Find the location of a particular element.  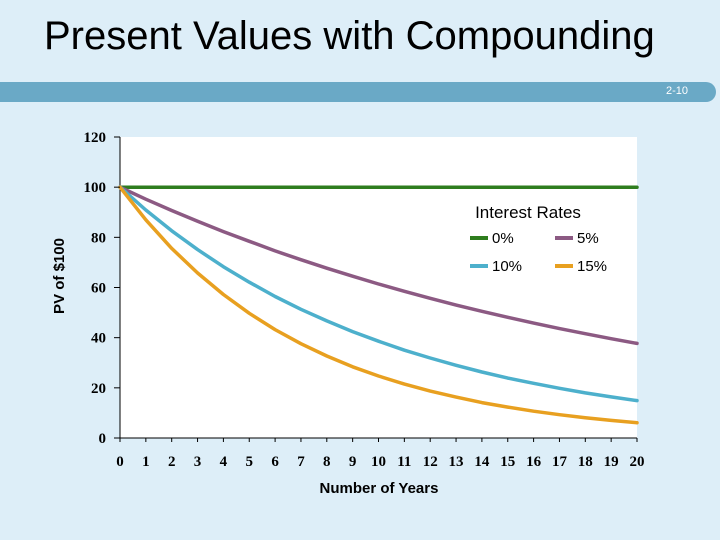

x-tick-label: 5 is located at coordinates (250, 462).